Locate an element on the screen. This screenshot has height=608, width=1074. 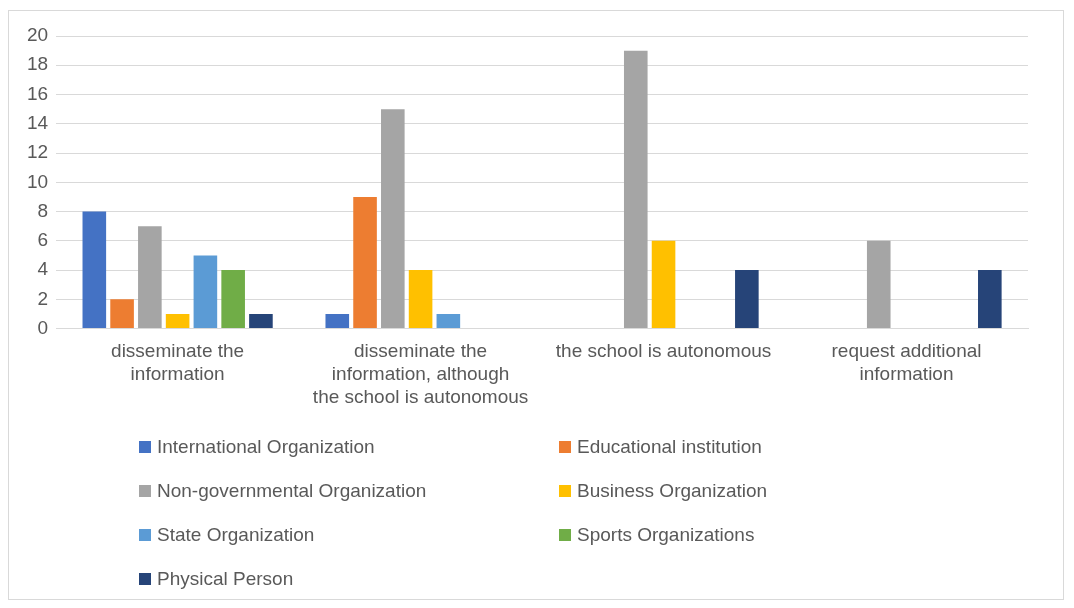
y-tick-label: 14 is located at coordinates (37, 123).